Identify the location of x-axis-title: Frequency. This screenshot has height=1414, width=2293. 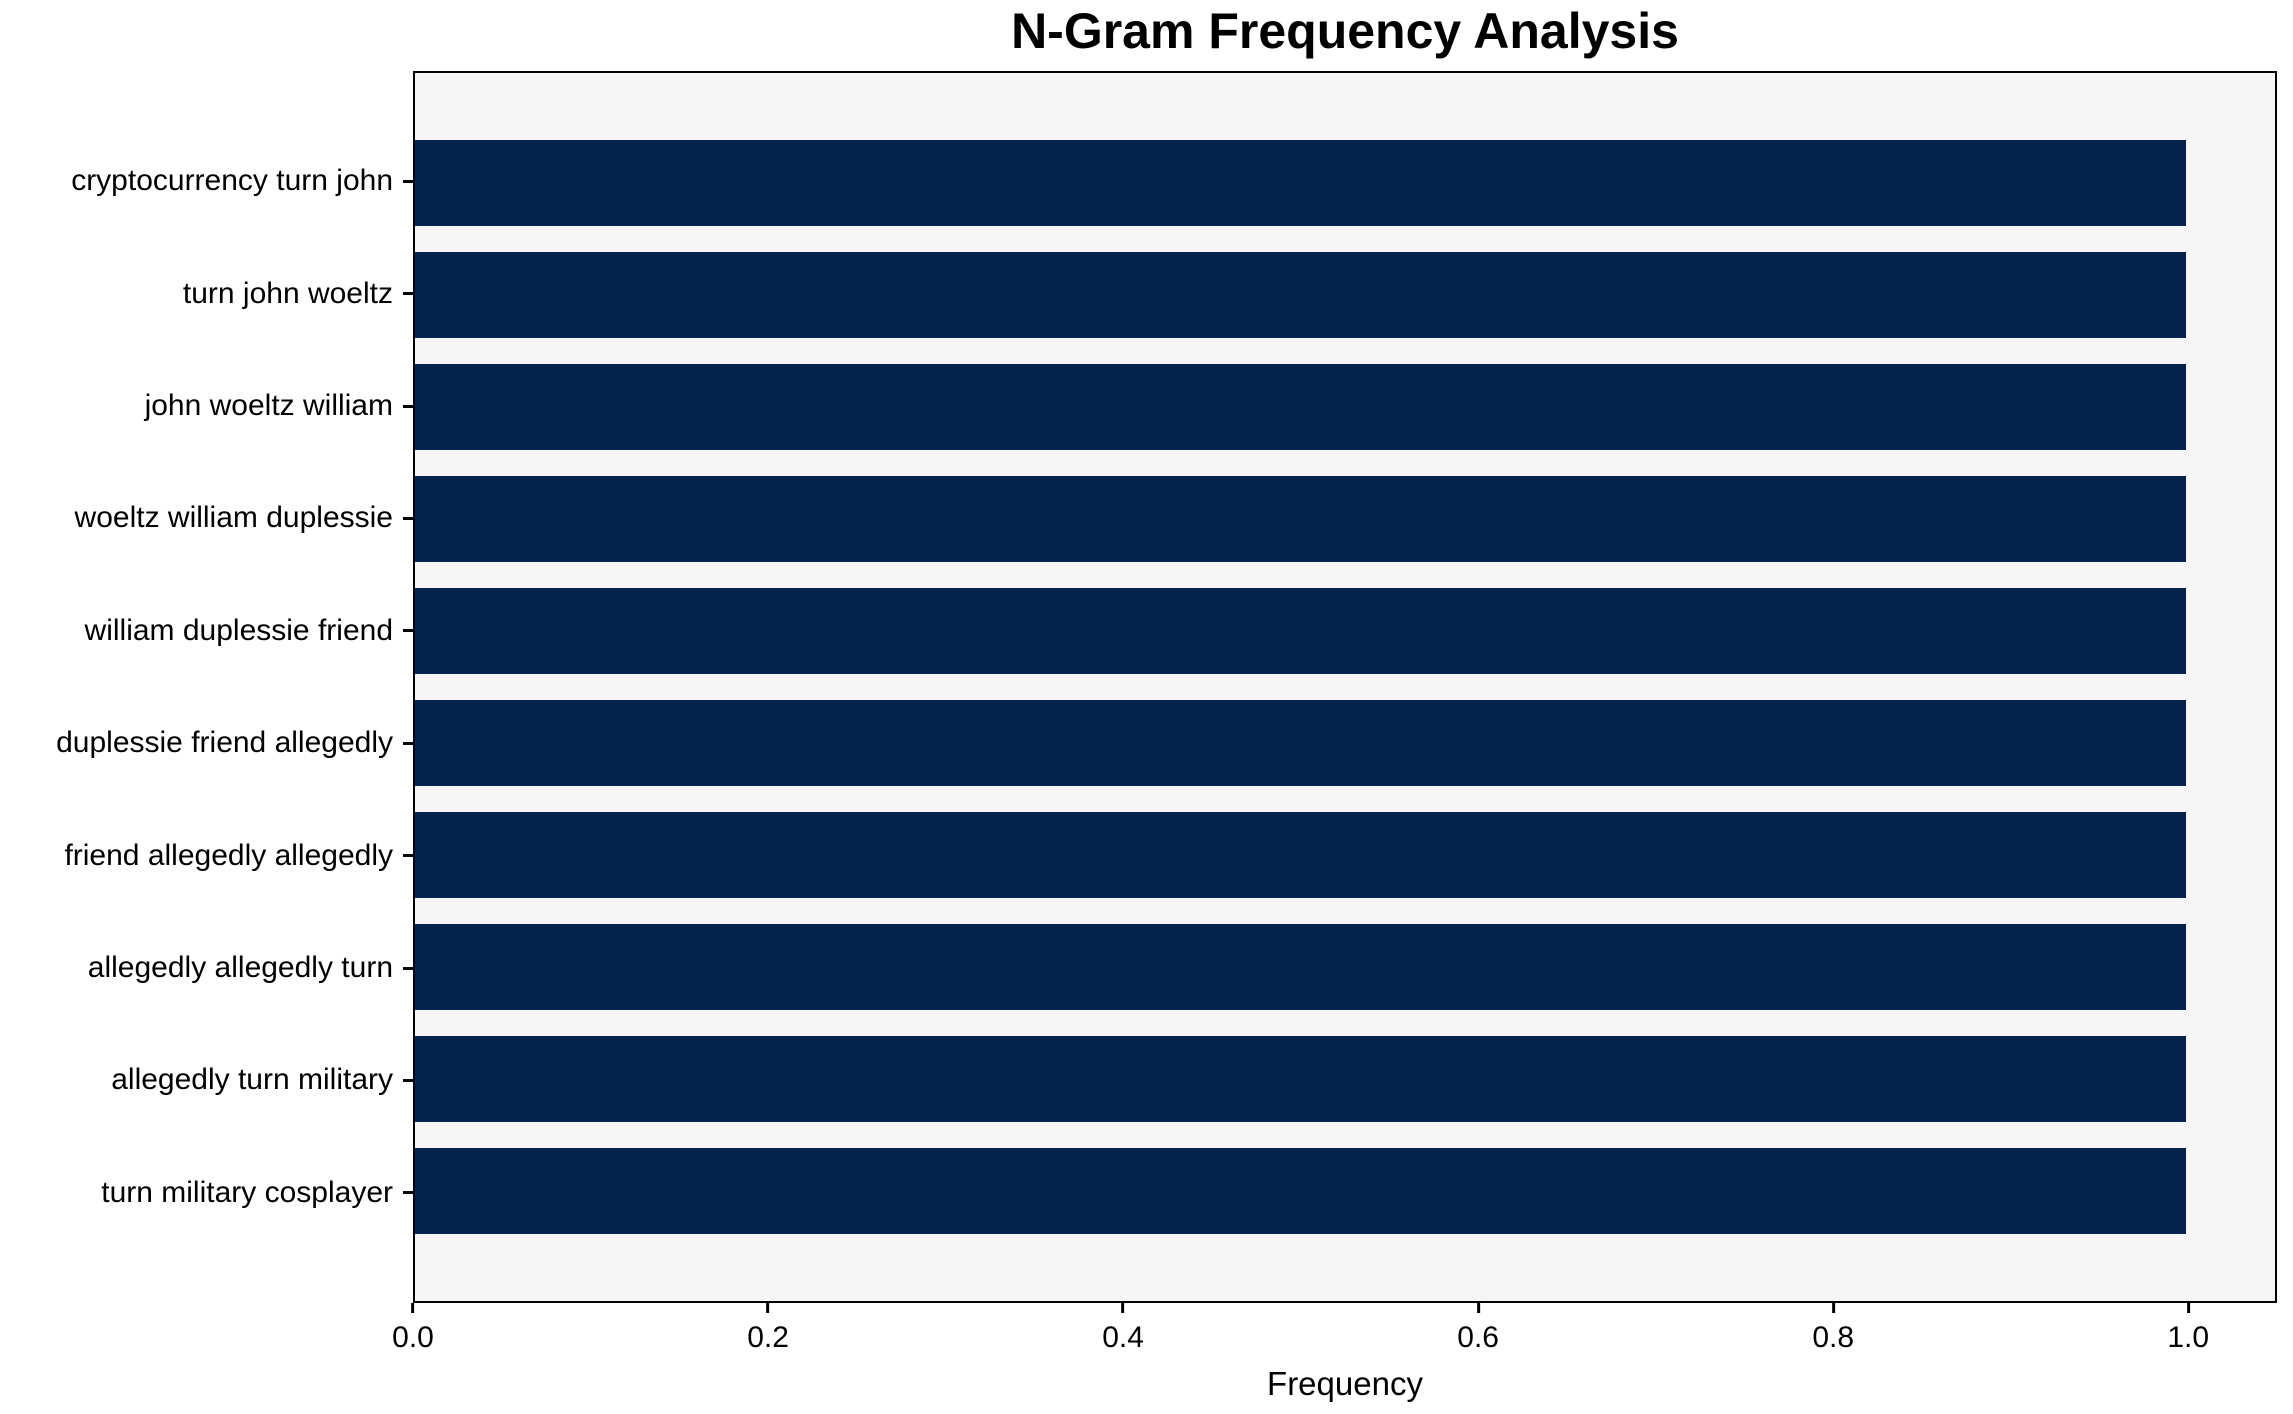
(1345, 1383).